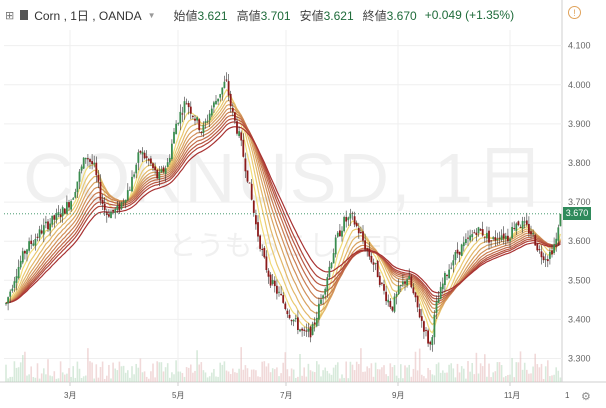 Image resolution: width=606 pixels, height=408 pixels. Describe the element at coordinates (574, 12) in the screenshot. I see `alert-icon: !` at that location.